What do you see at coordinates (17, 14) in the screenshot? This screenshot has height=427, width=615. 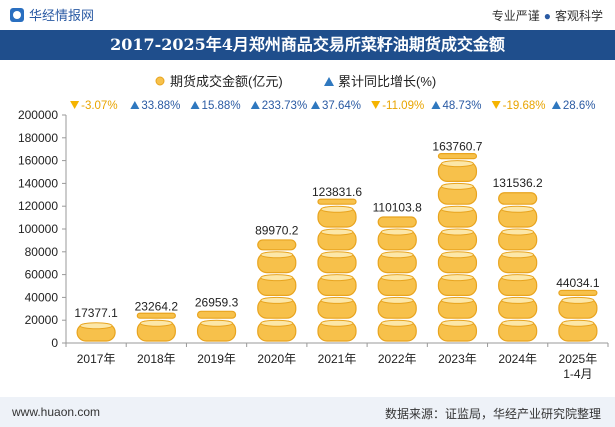 I see `brand-logo-icon` at bounding box center [17, 14].